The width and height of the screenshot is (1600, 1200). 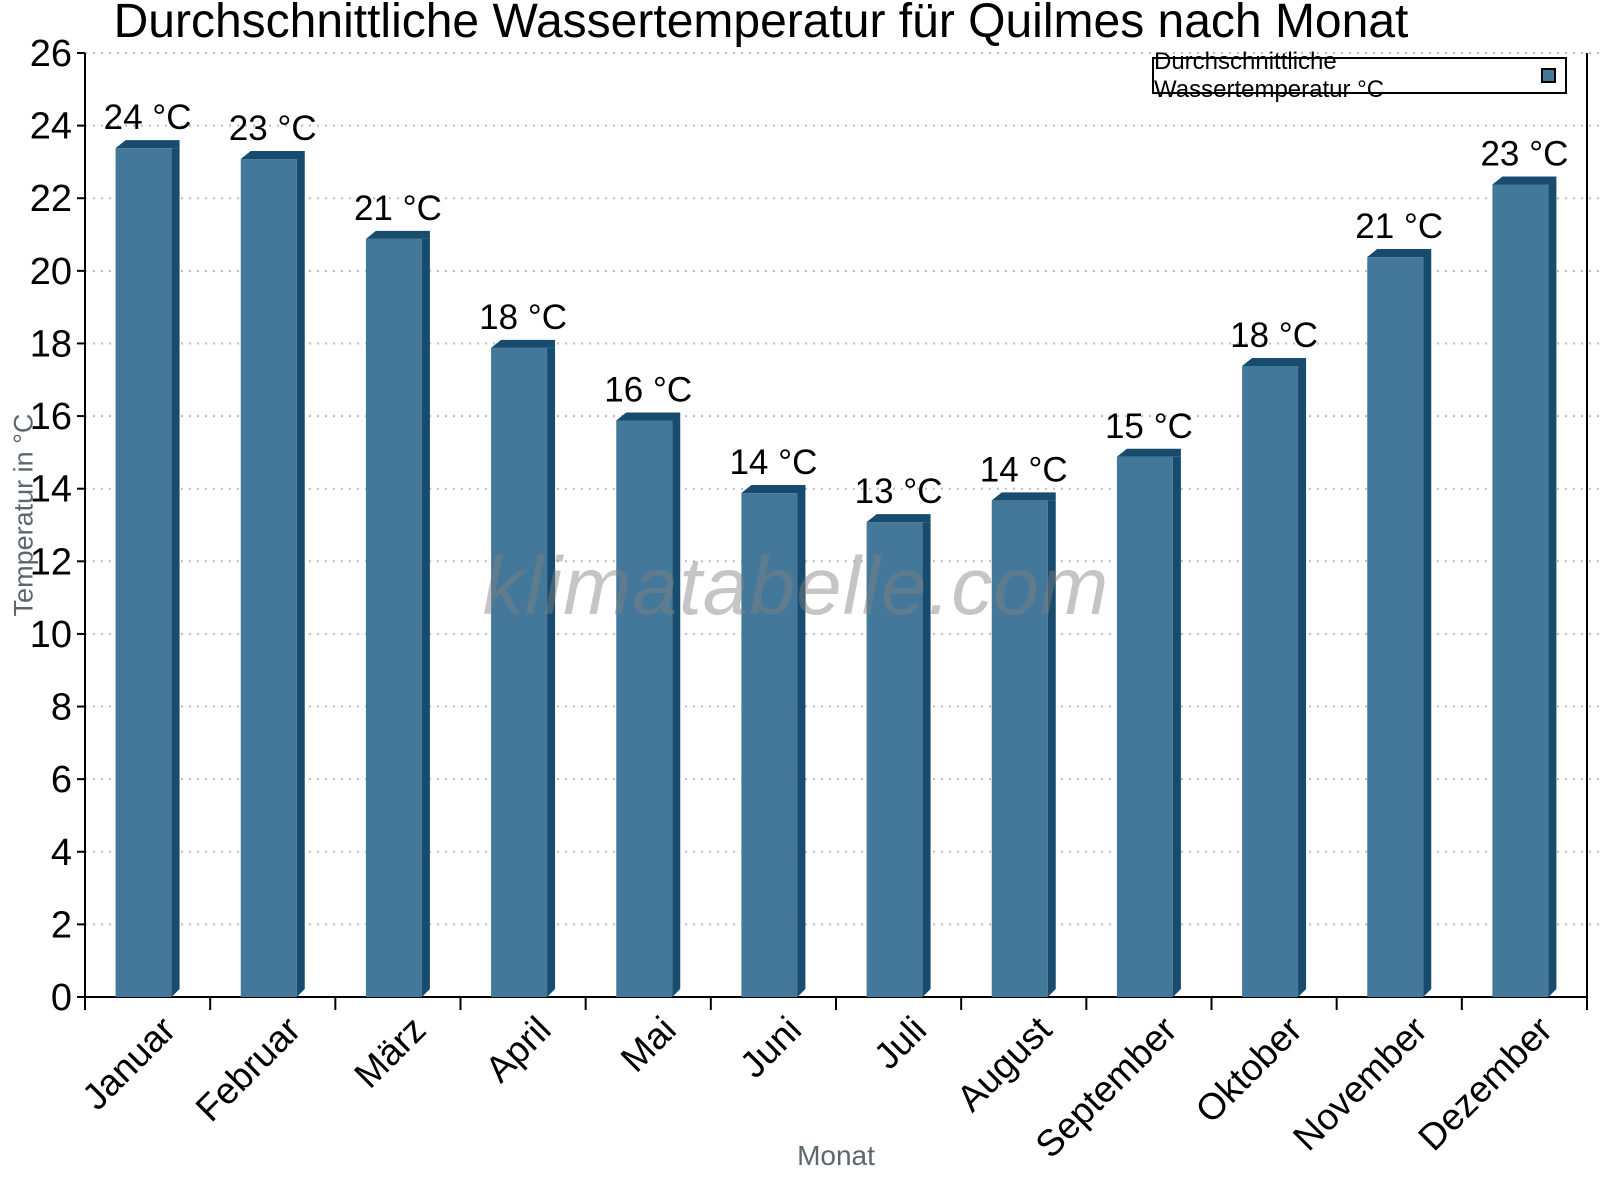 What do you see at coordinates (1249, 1070) in the screenshot?
I see `x-category-label: Oktober` at bounding box center [1249, 1070].